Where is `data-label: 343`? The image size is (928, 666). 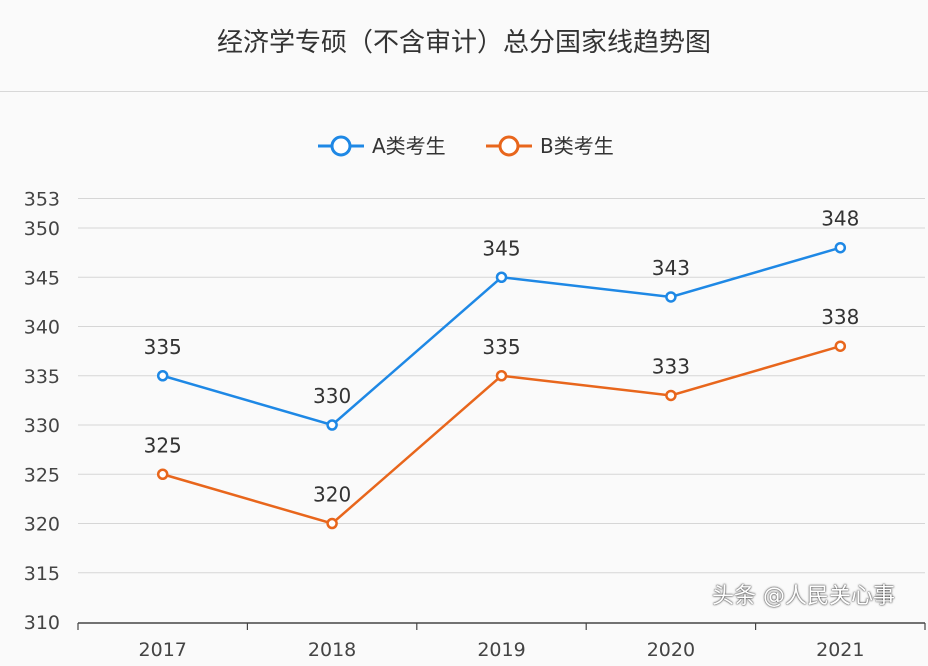
data-label: 343 is located at coordinates (671, 268).